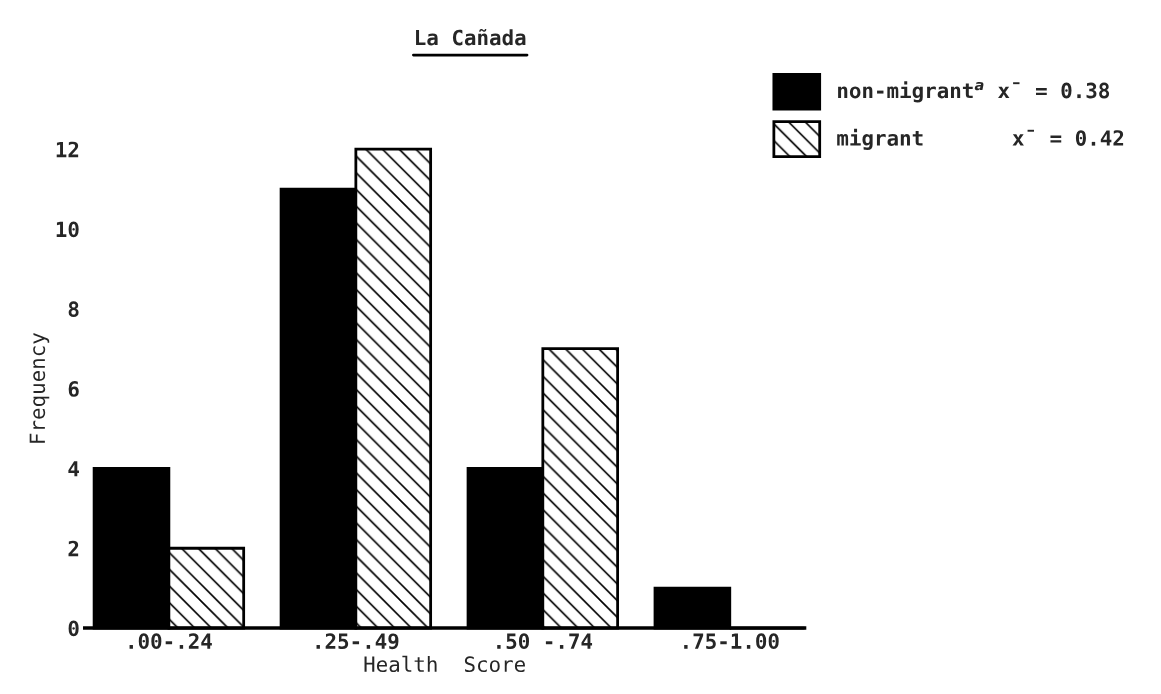 This screenshot has height=694, width=1161. I want to click on y-tick-label: 4, so click(73, 469).